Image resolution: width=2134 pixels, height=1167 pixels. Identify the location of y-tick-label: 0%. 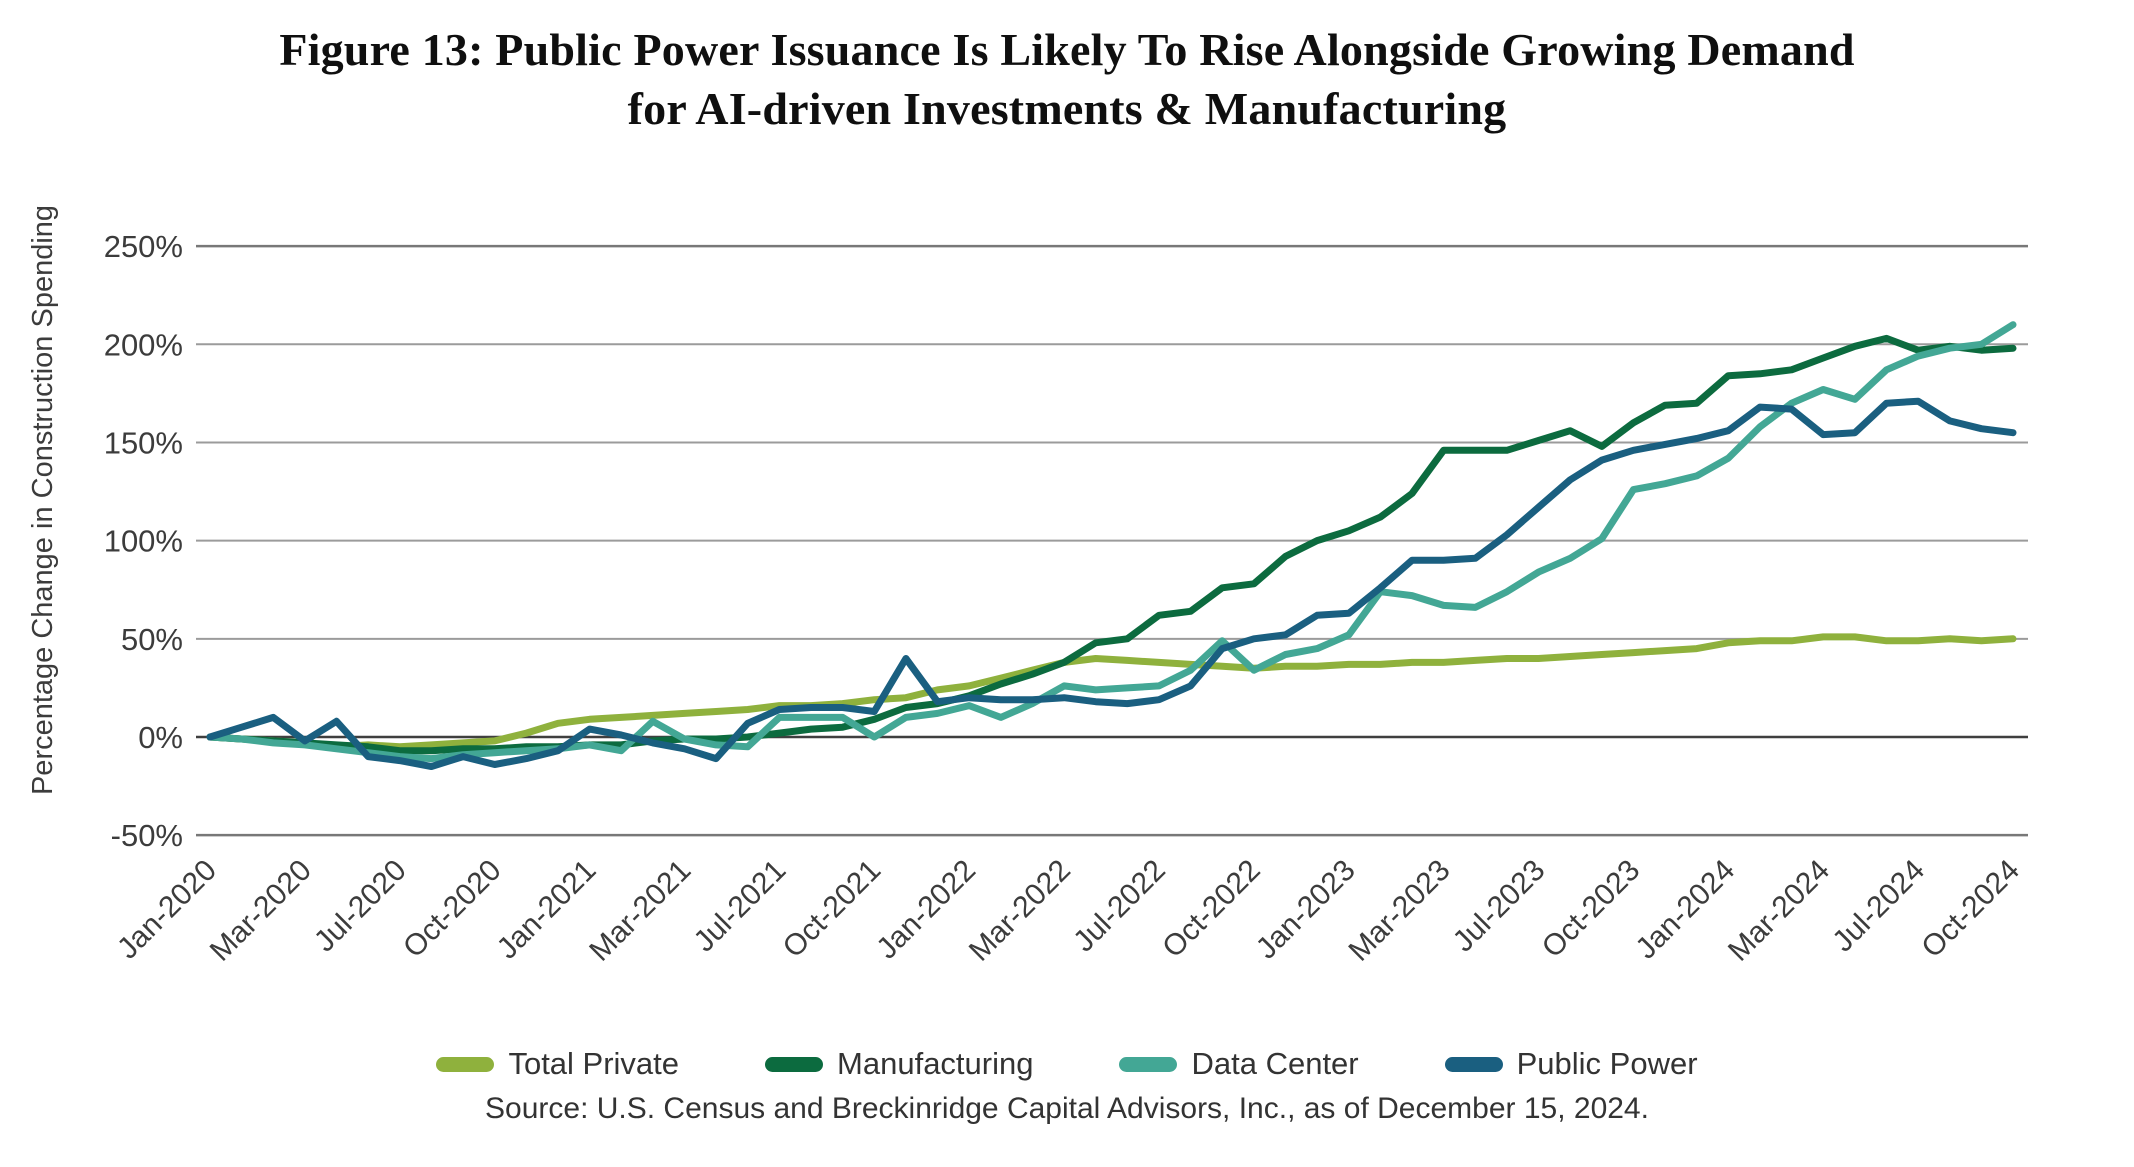
(160, 737).